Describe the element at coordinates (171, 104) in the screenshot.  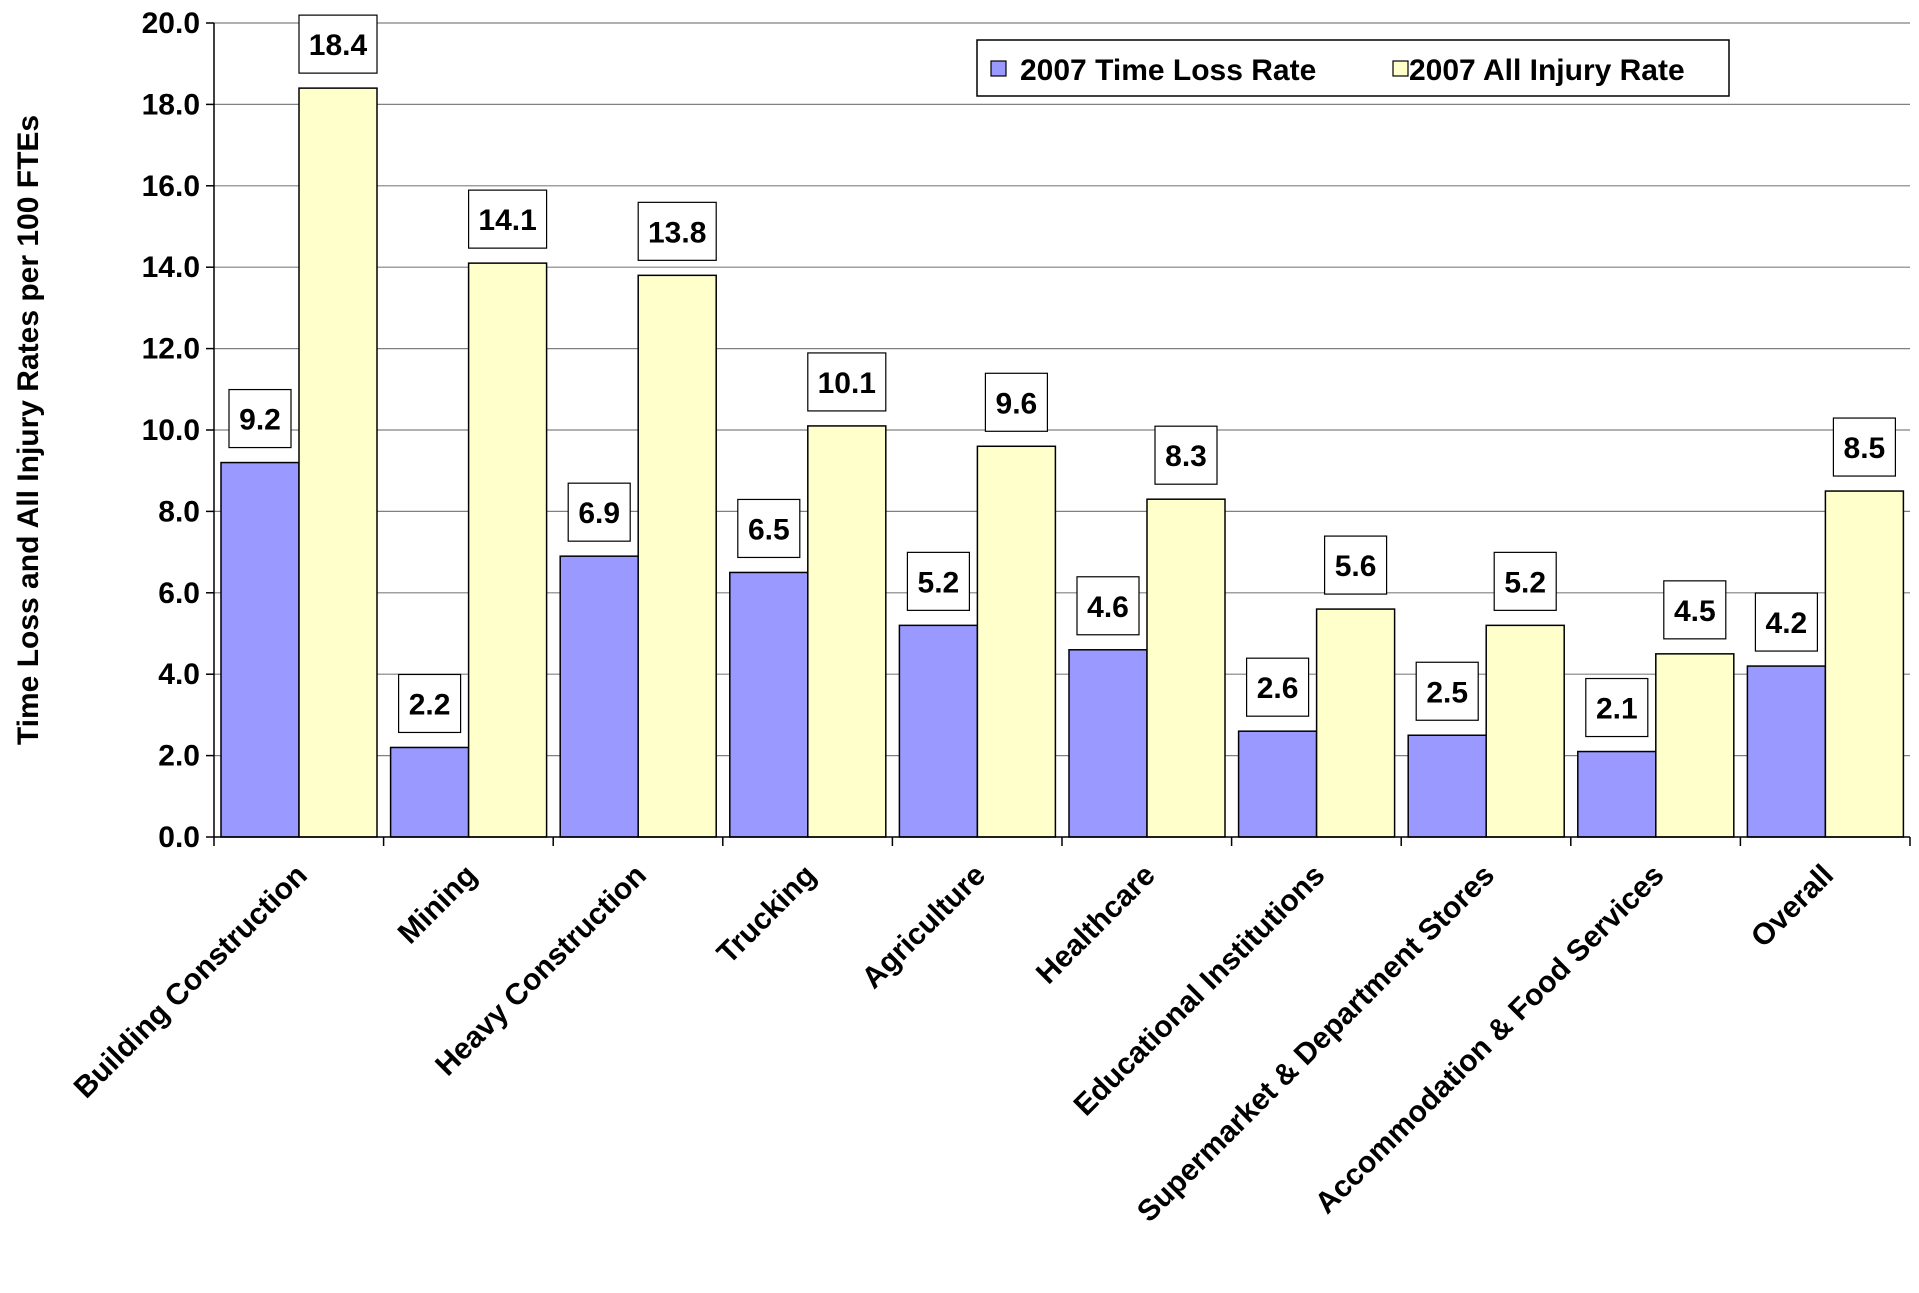
I see `y-tick-label: 18.0` at that location.